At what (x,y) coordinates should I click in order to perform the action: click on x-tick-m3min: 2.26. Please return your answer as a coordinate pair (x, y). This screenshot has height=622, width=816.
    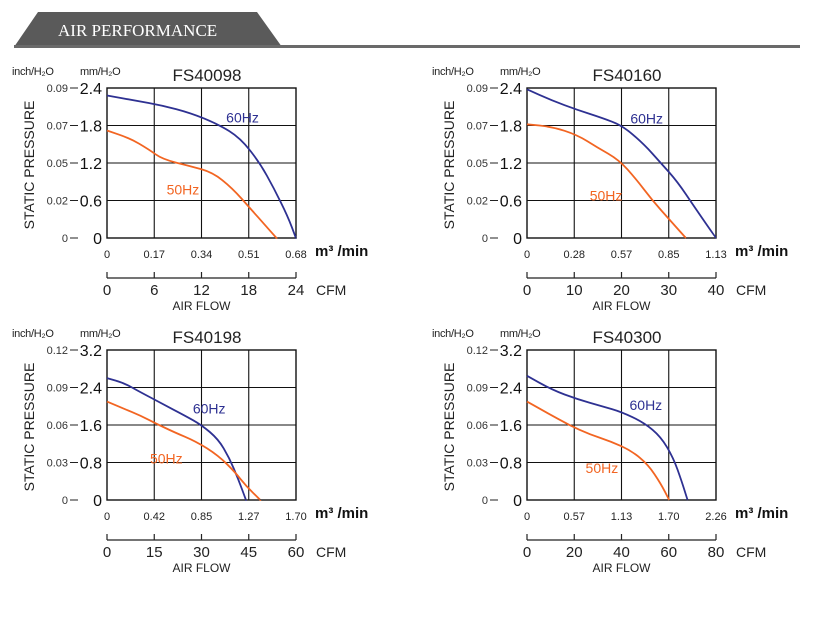
    Looking at the image, I should click on (715, 517).